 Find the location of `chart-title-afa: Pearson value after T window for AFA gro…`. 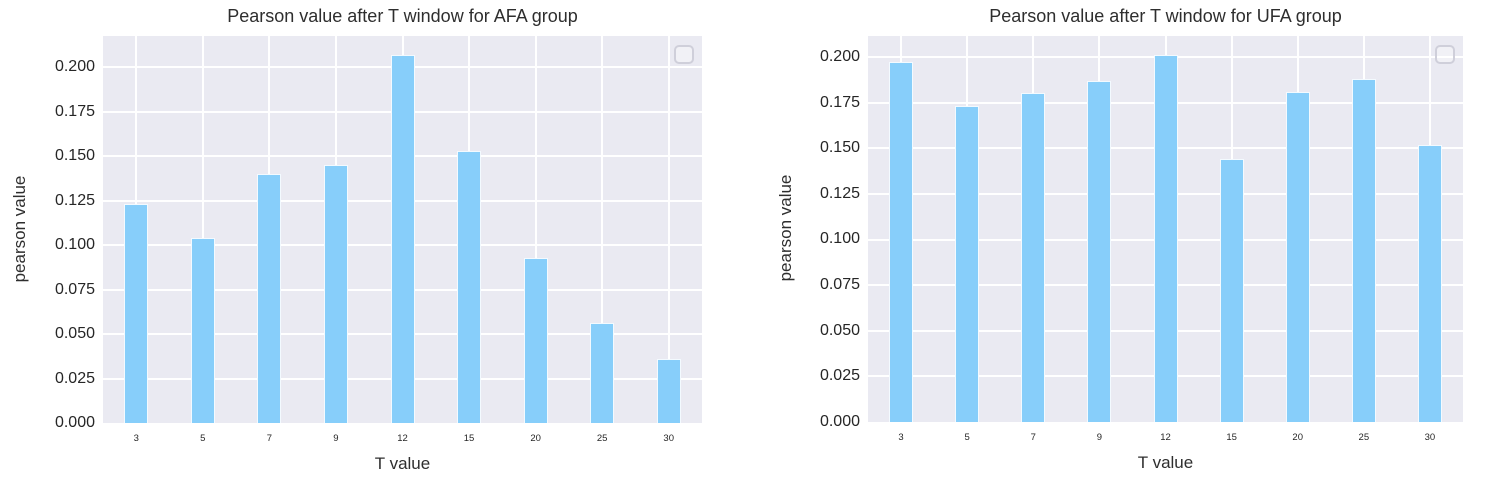

chart-title-afa: Pearson value after T window for AFA gro… is located at coordinates (402, 16).